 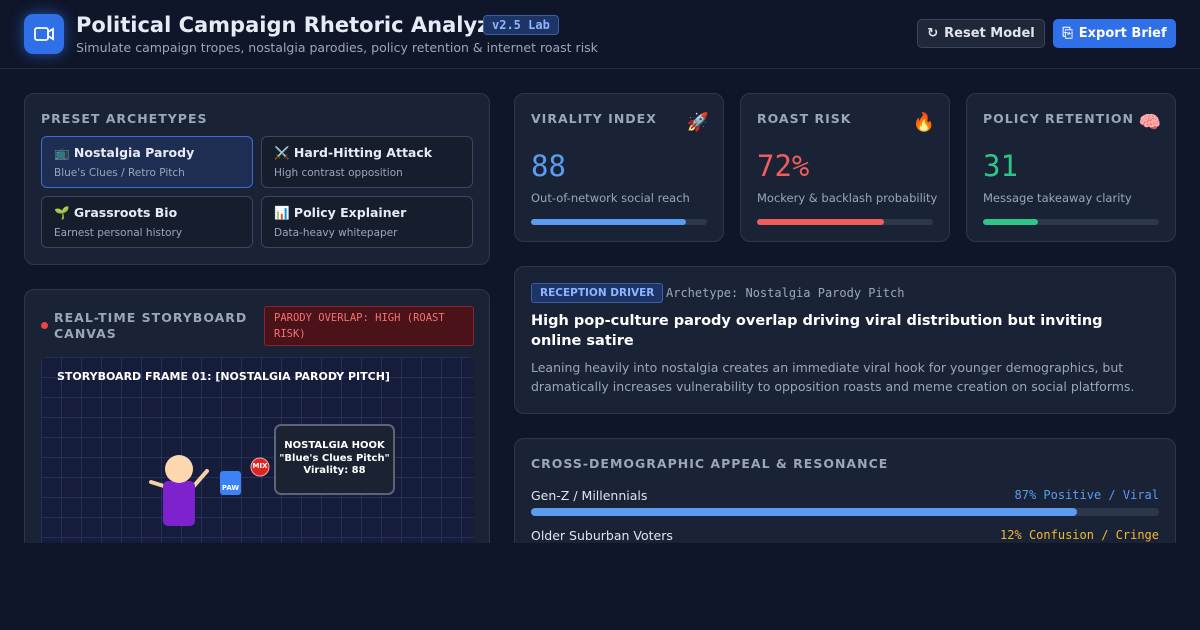 I want to click on hook-name: "Blue's Clues Pitch", so click(x=334, y=458).